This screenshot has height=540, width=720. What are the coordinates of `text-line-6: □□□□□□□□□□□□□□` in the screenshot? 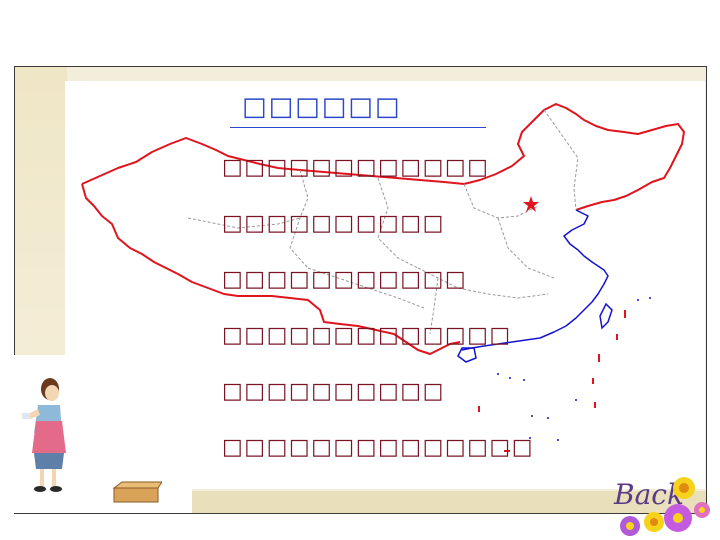 It's located at (378, 447).